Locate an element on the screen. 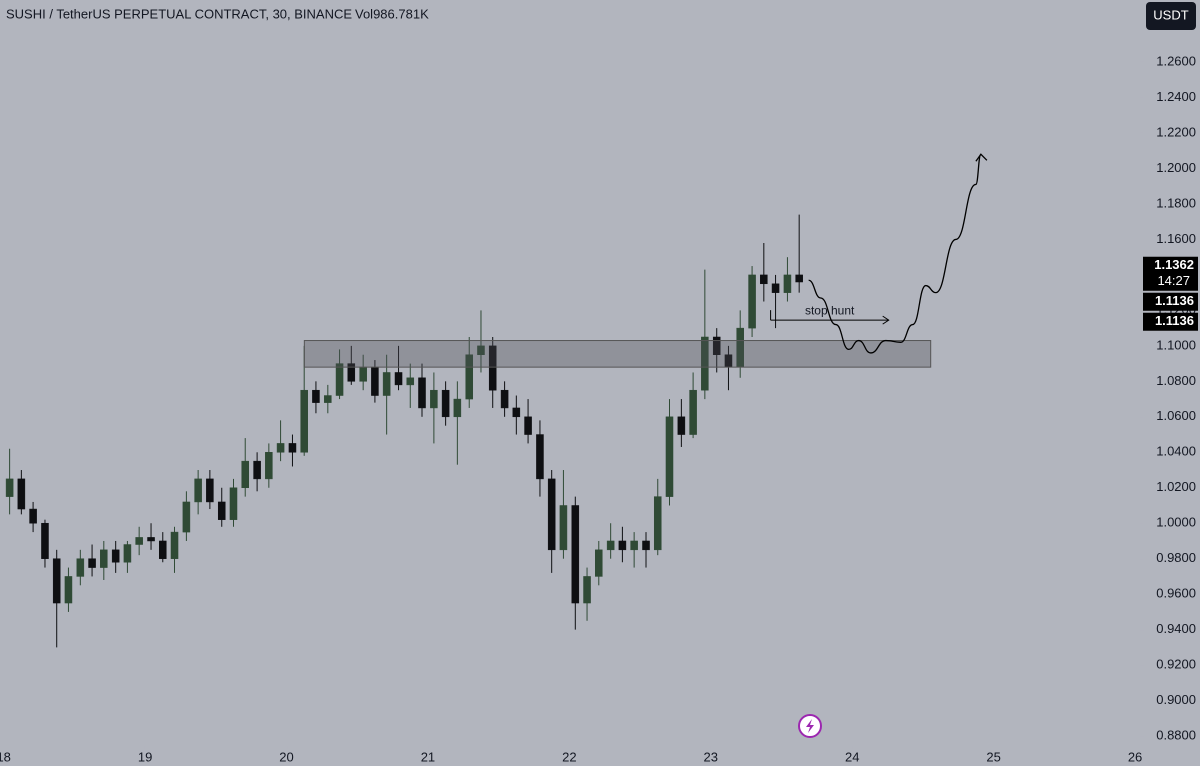 This screenshot has height=766, width=1200. y-tick-label: 1.2600 is located at coordinates (1176, 61).